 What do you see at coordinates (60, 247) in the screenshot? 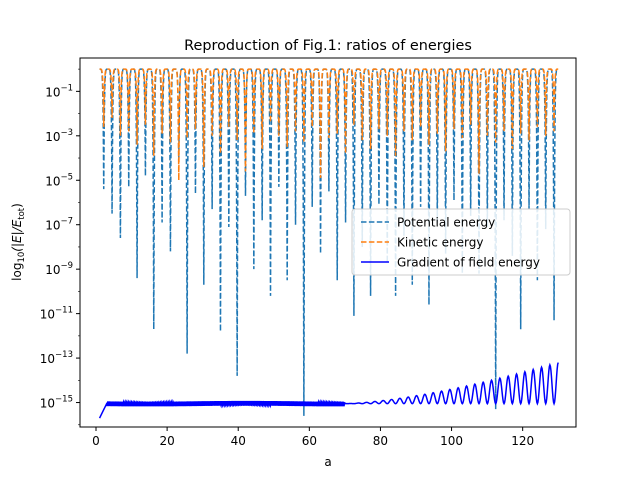
I see `y-axis: 10⁻¹ 10⁻³ 10⁻⁵ 10⁻⁷ 10⁻⁹ 10⁻¹¹ 10⁻¹³ 10⁻¹⁵` at bounding box center [60, 247].